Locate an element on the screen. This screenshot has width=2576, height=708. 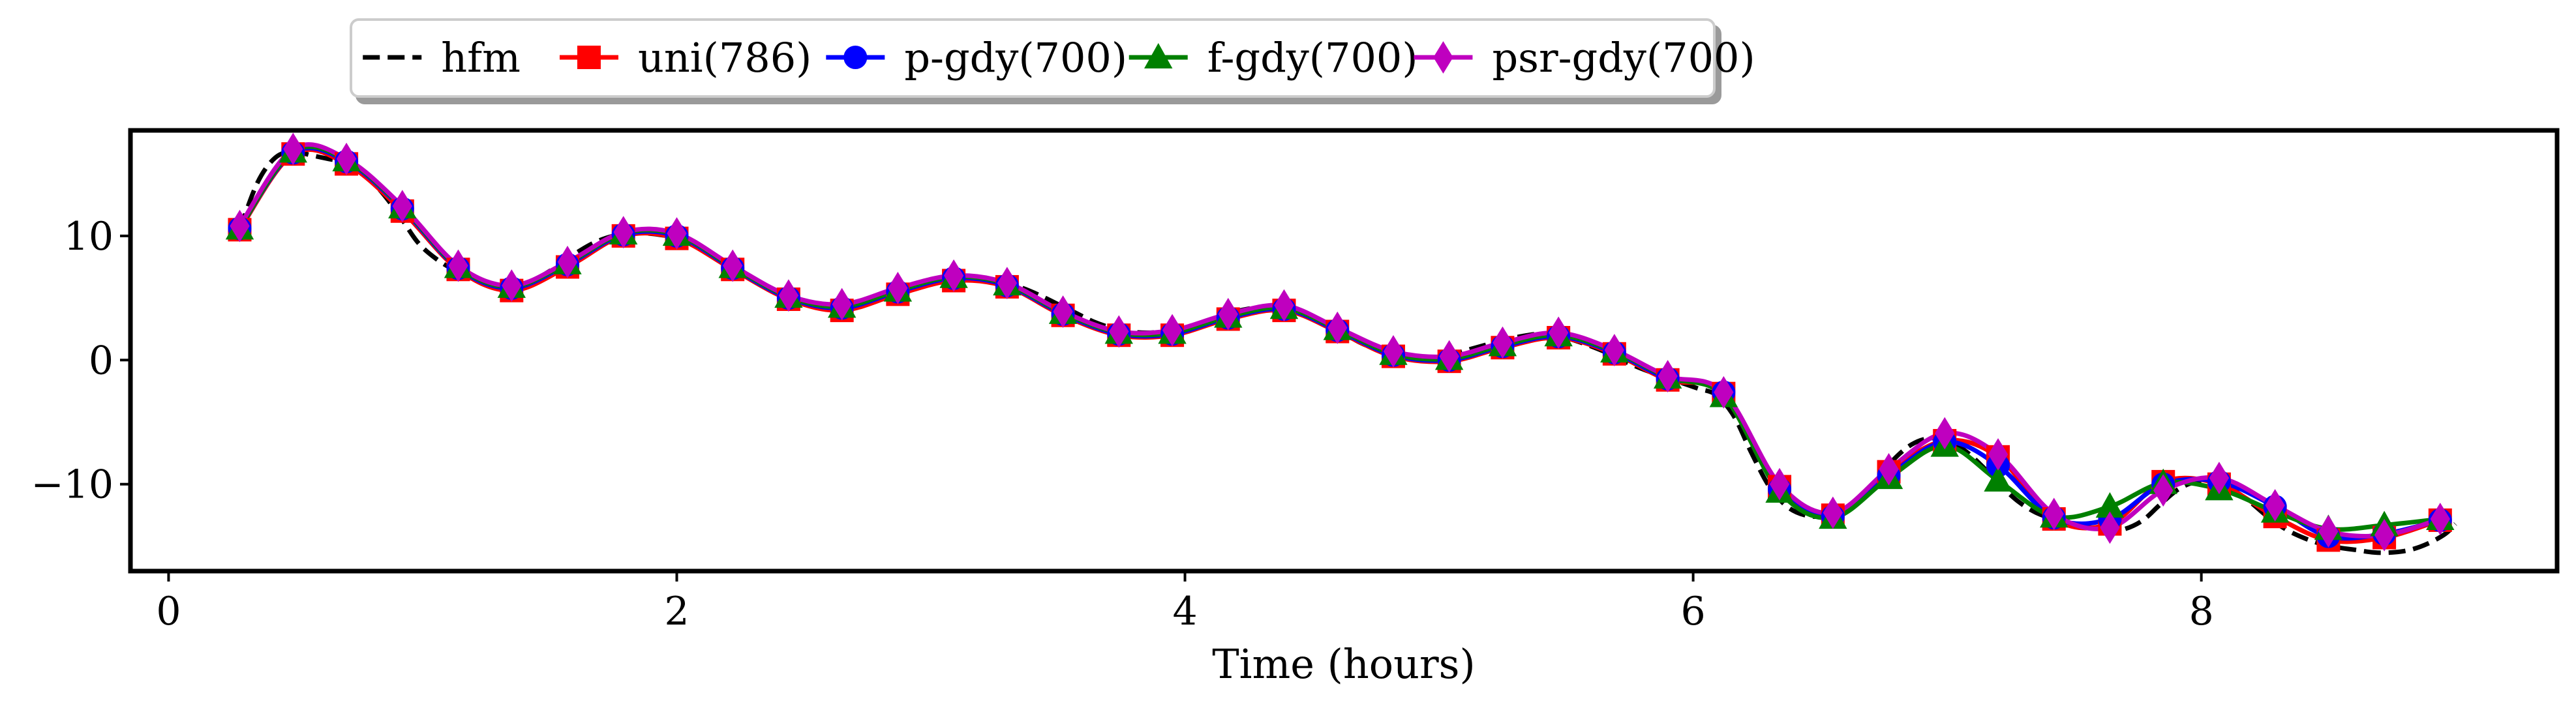
legend-label-hfm: hfm is located at coordinates (481, 57).